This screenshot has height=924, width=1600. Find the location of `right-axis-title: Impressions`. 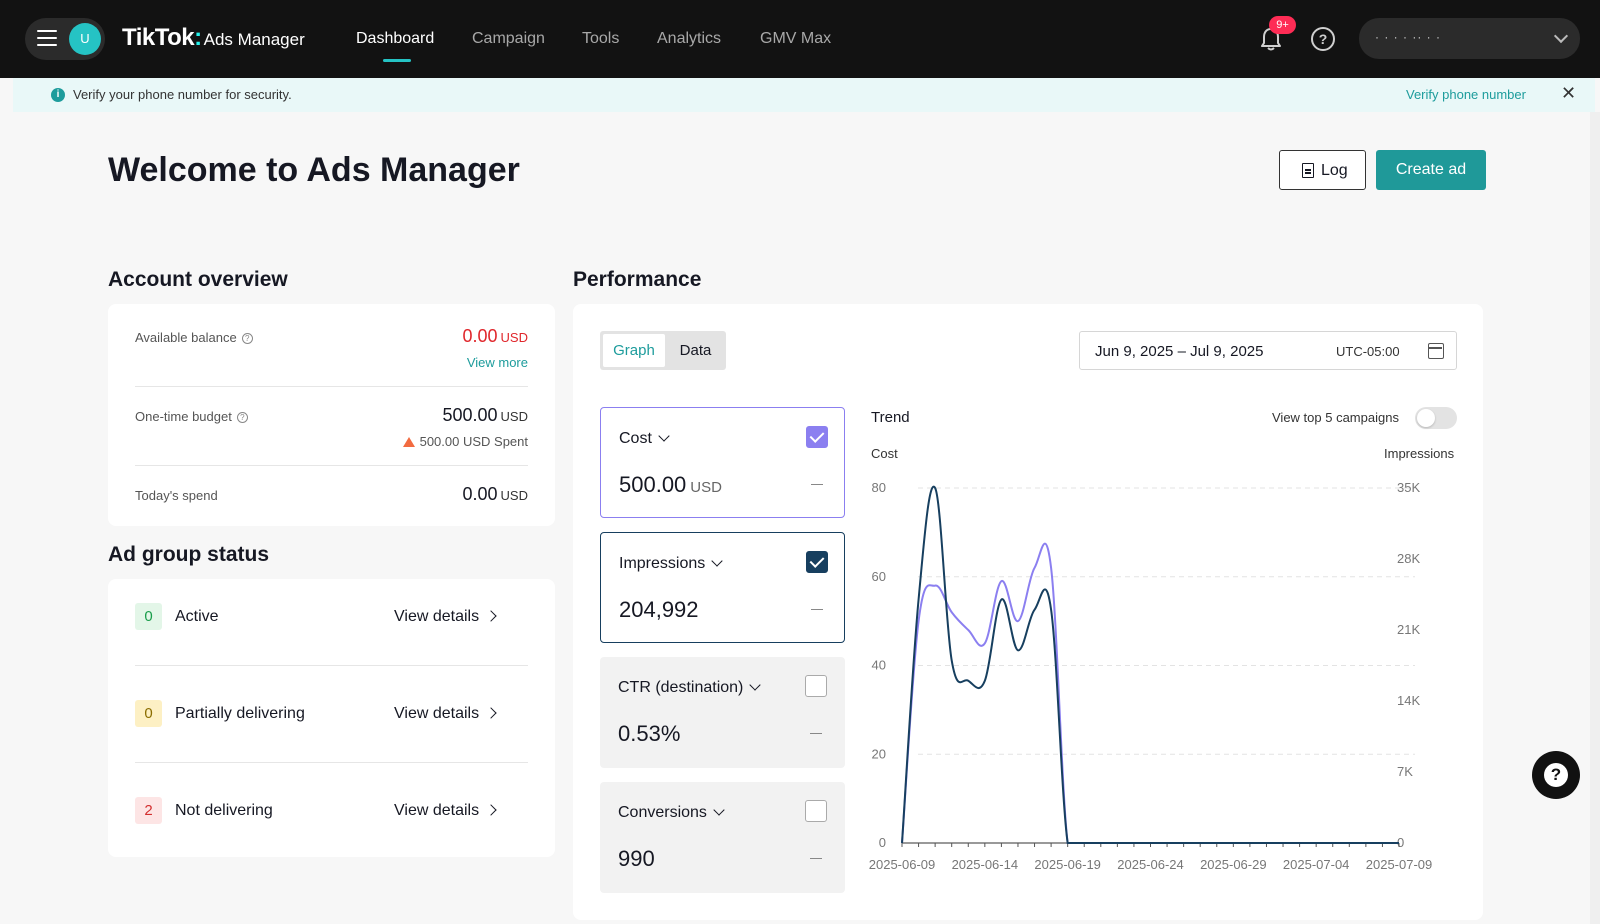

right-axis-title: Impressions is located at coordinates (1419, 453).